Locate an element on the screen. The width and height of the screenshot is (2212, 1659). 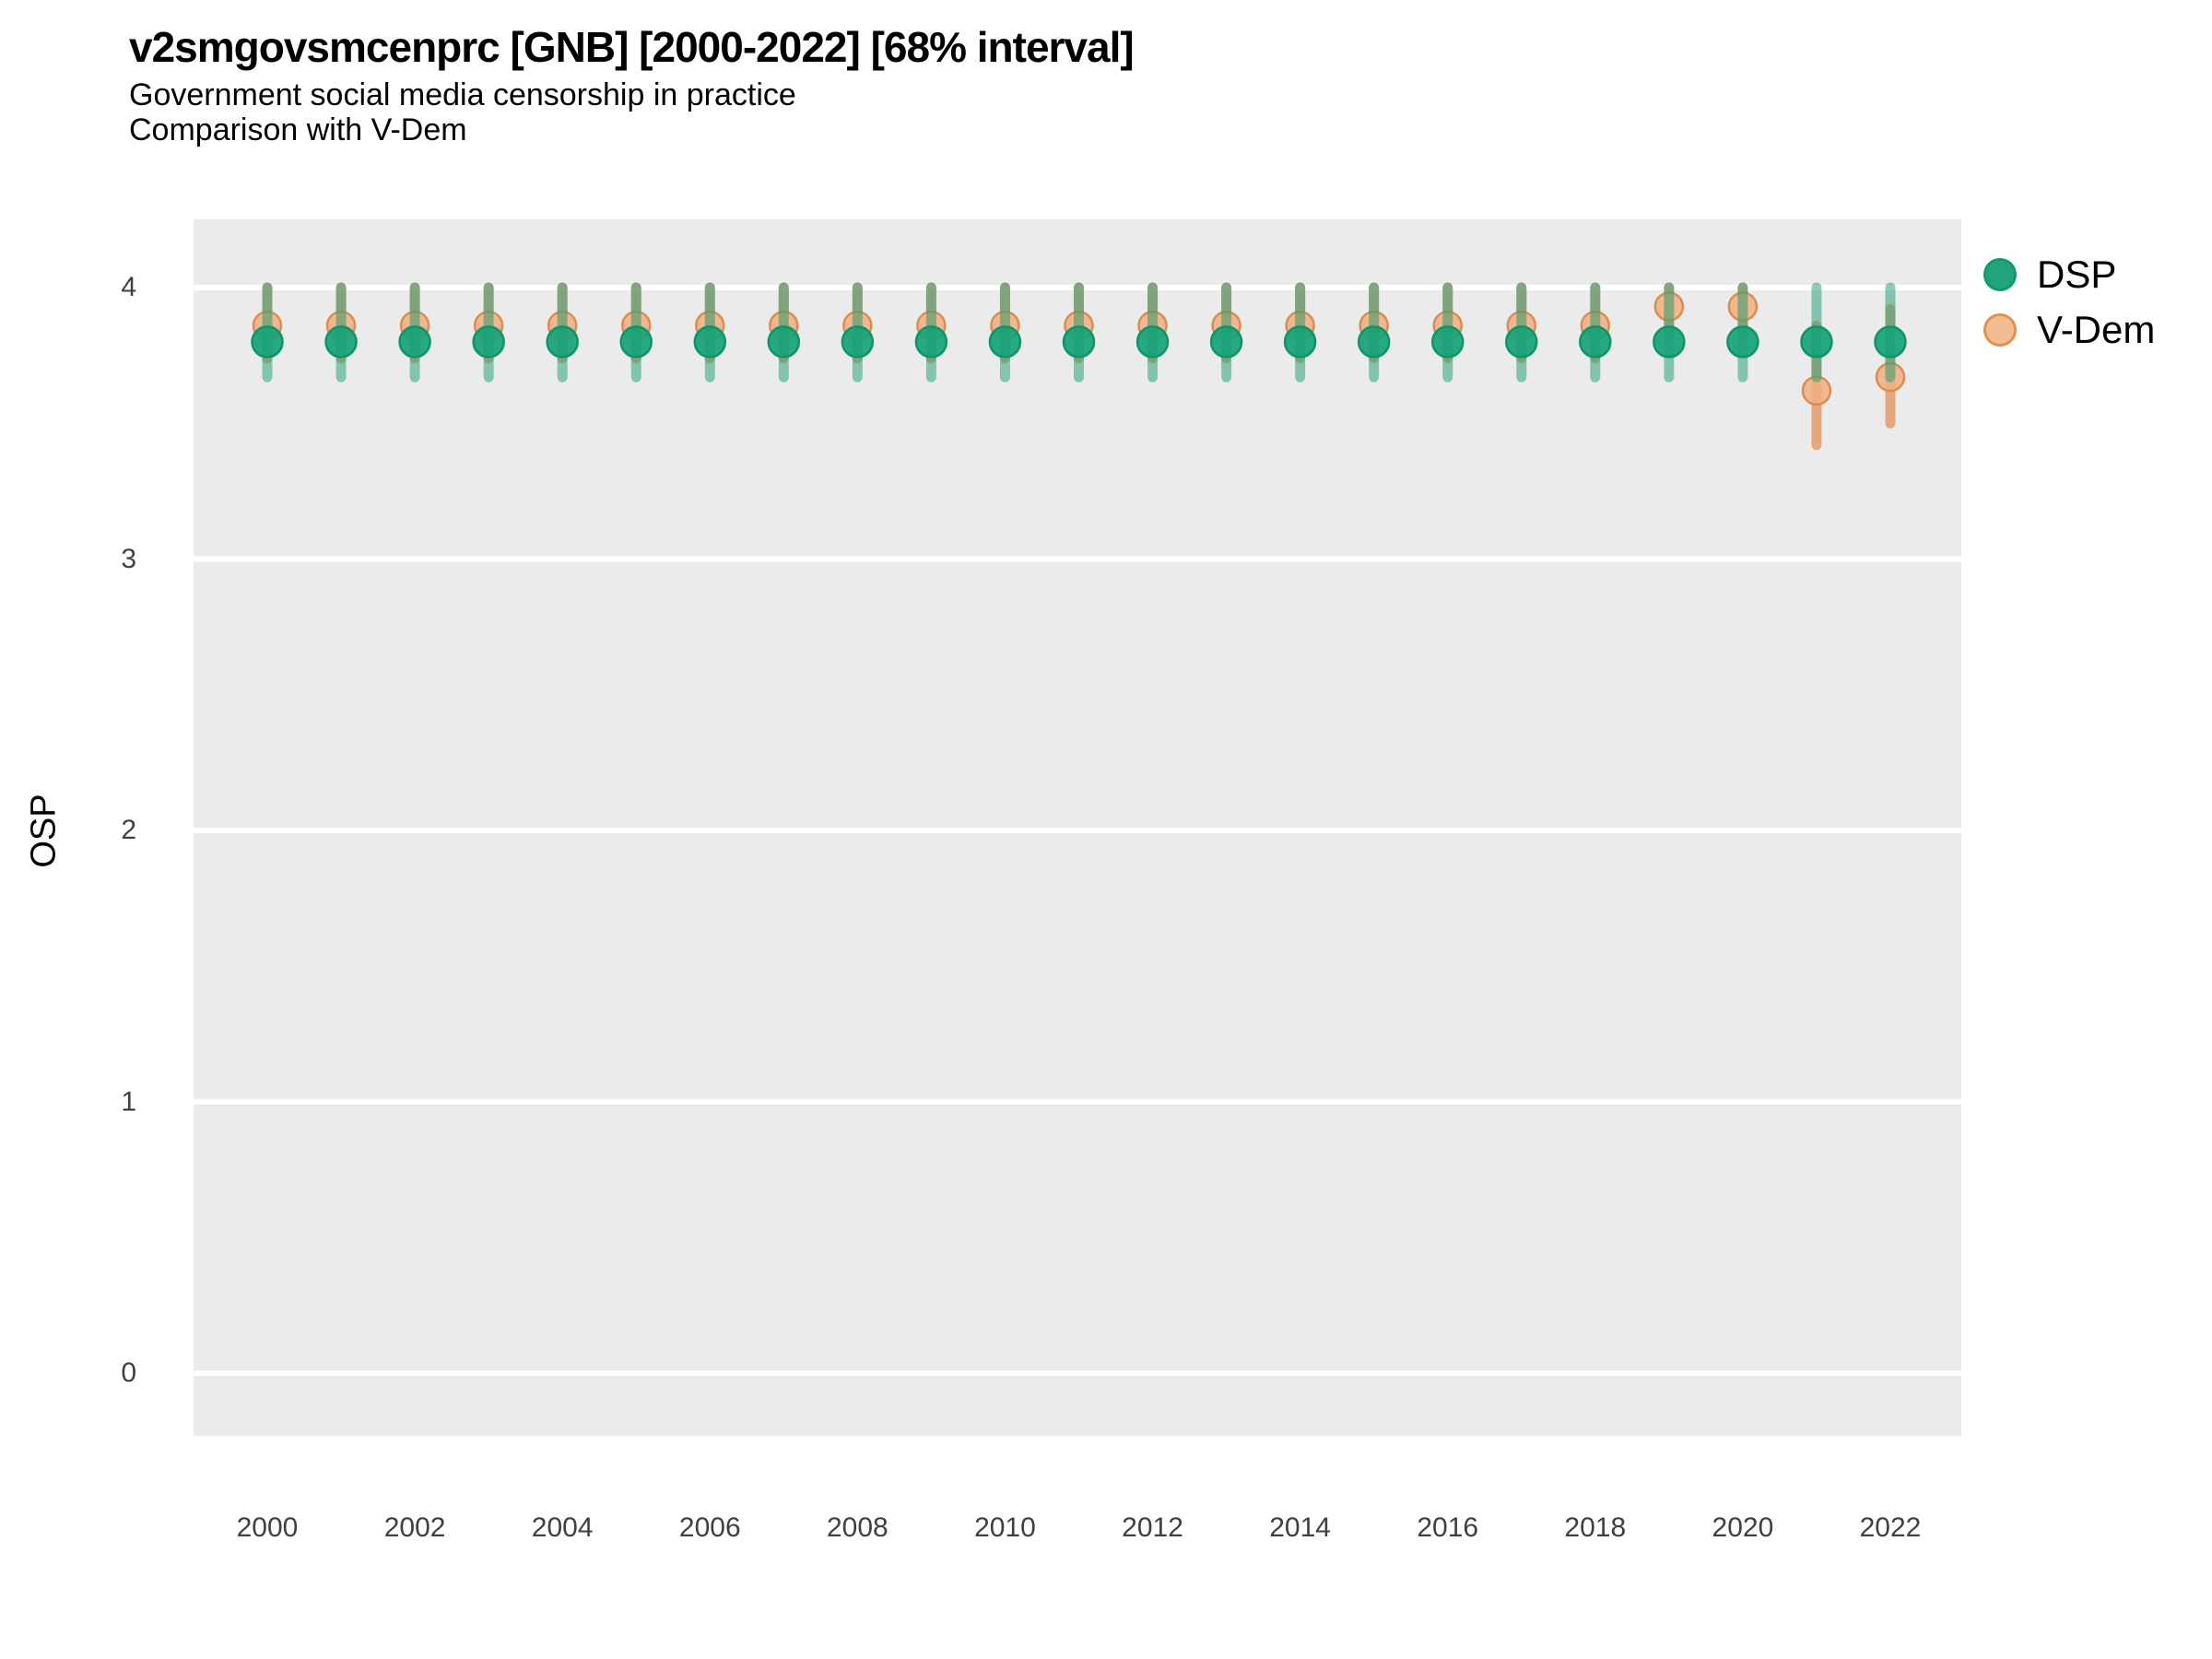
dsp-point-2012 is located at coordinates (1152, 342).